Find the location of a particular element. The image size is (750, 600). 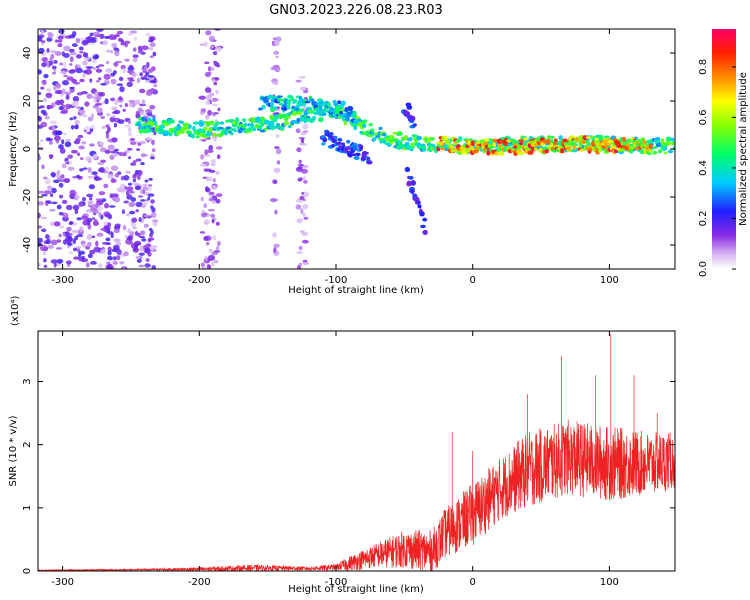

spectrogram-x-tick-label: 100 is located at coordinates (609, 280).